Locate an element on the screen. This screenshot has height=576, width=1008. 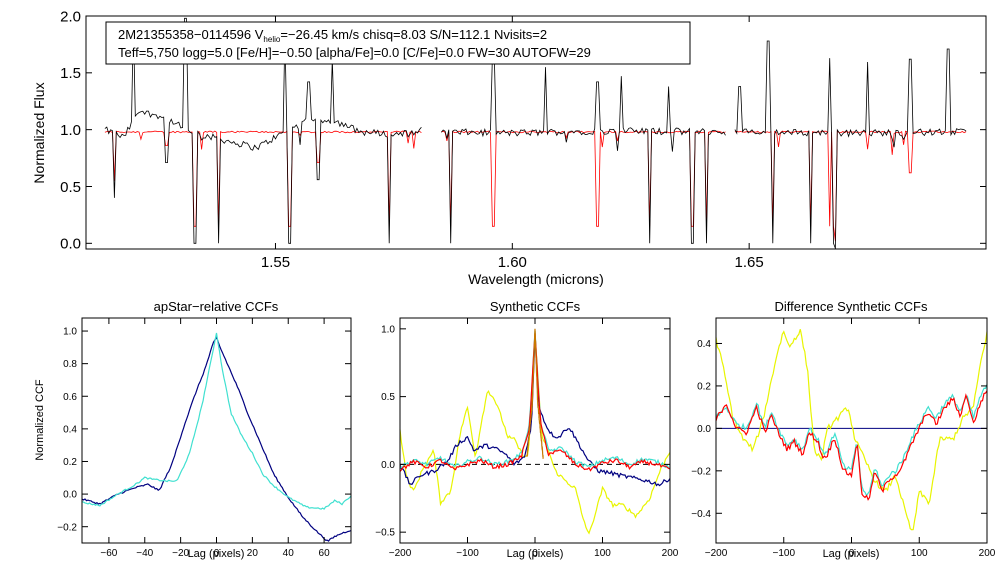
difference-ccf-xtick-label: 200 is located at coordinates (987, 553).